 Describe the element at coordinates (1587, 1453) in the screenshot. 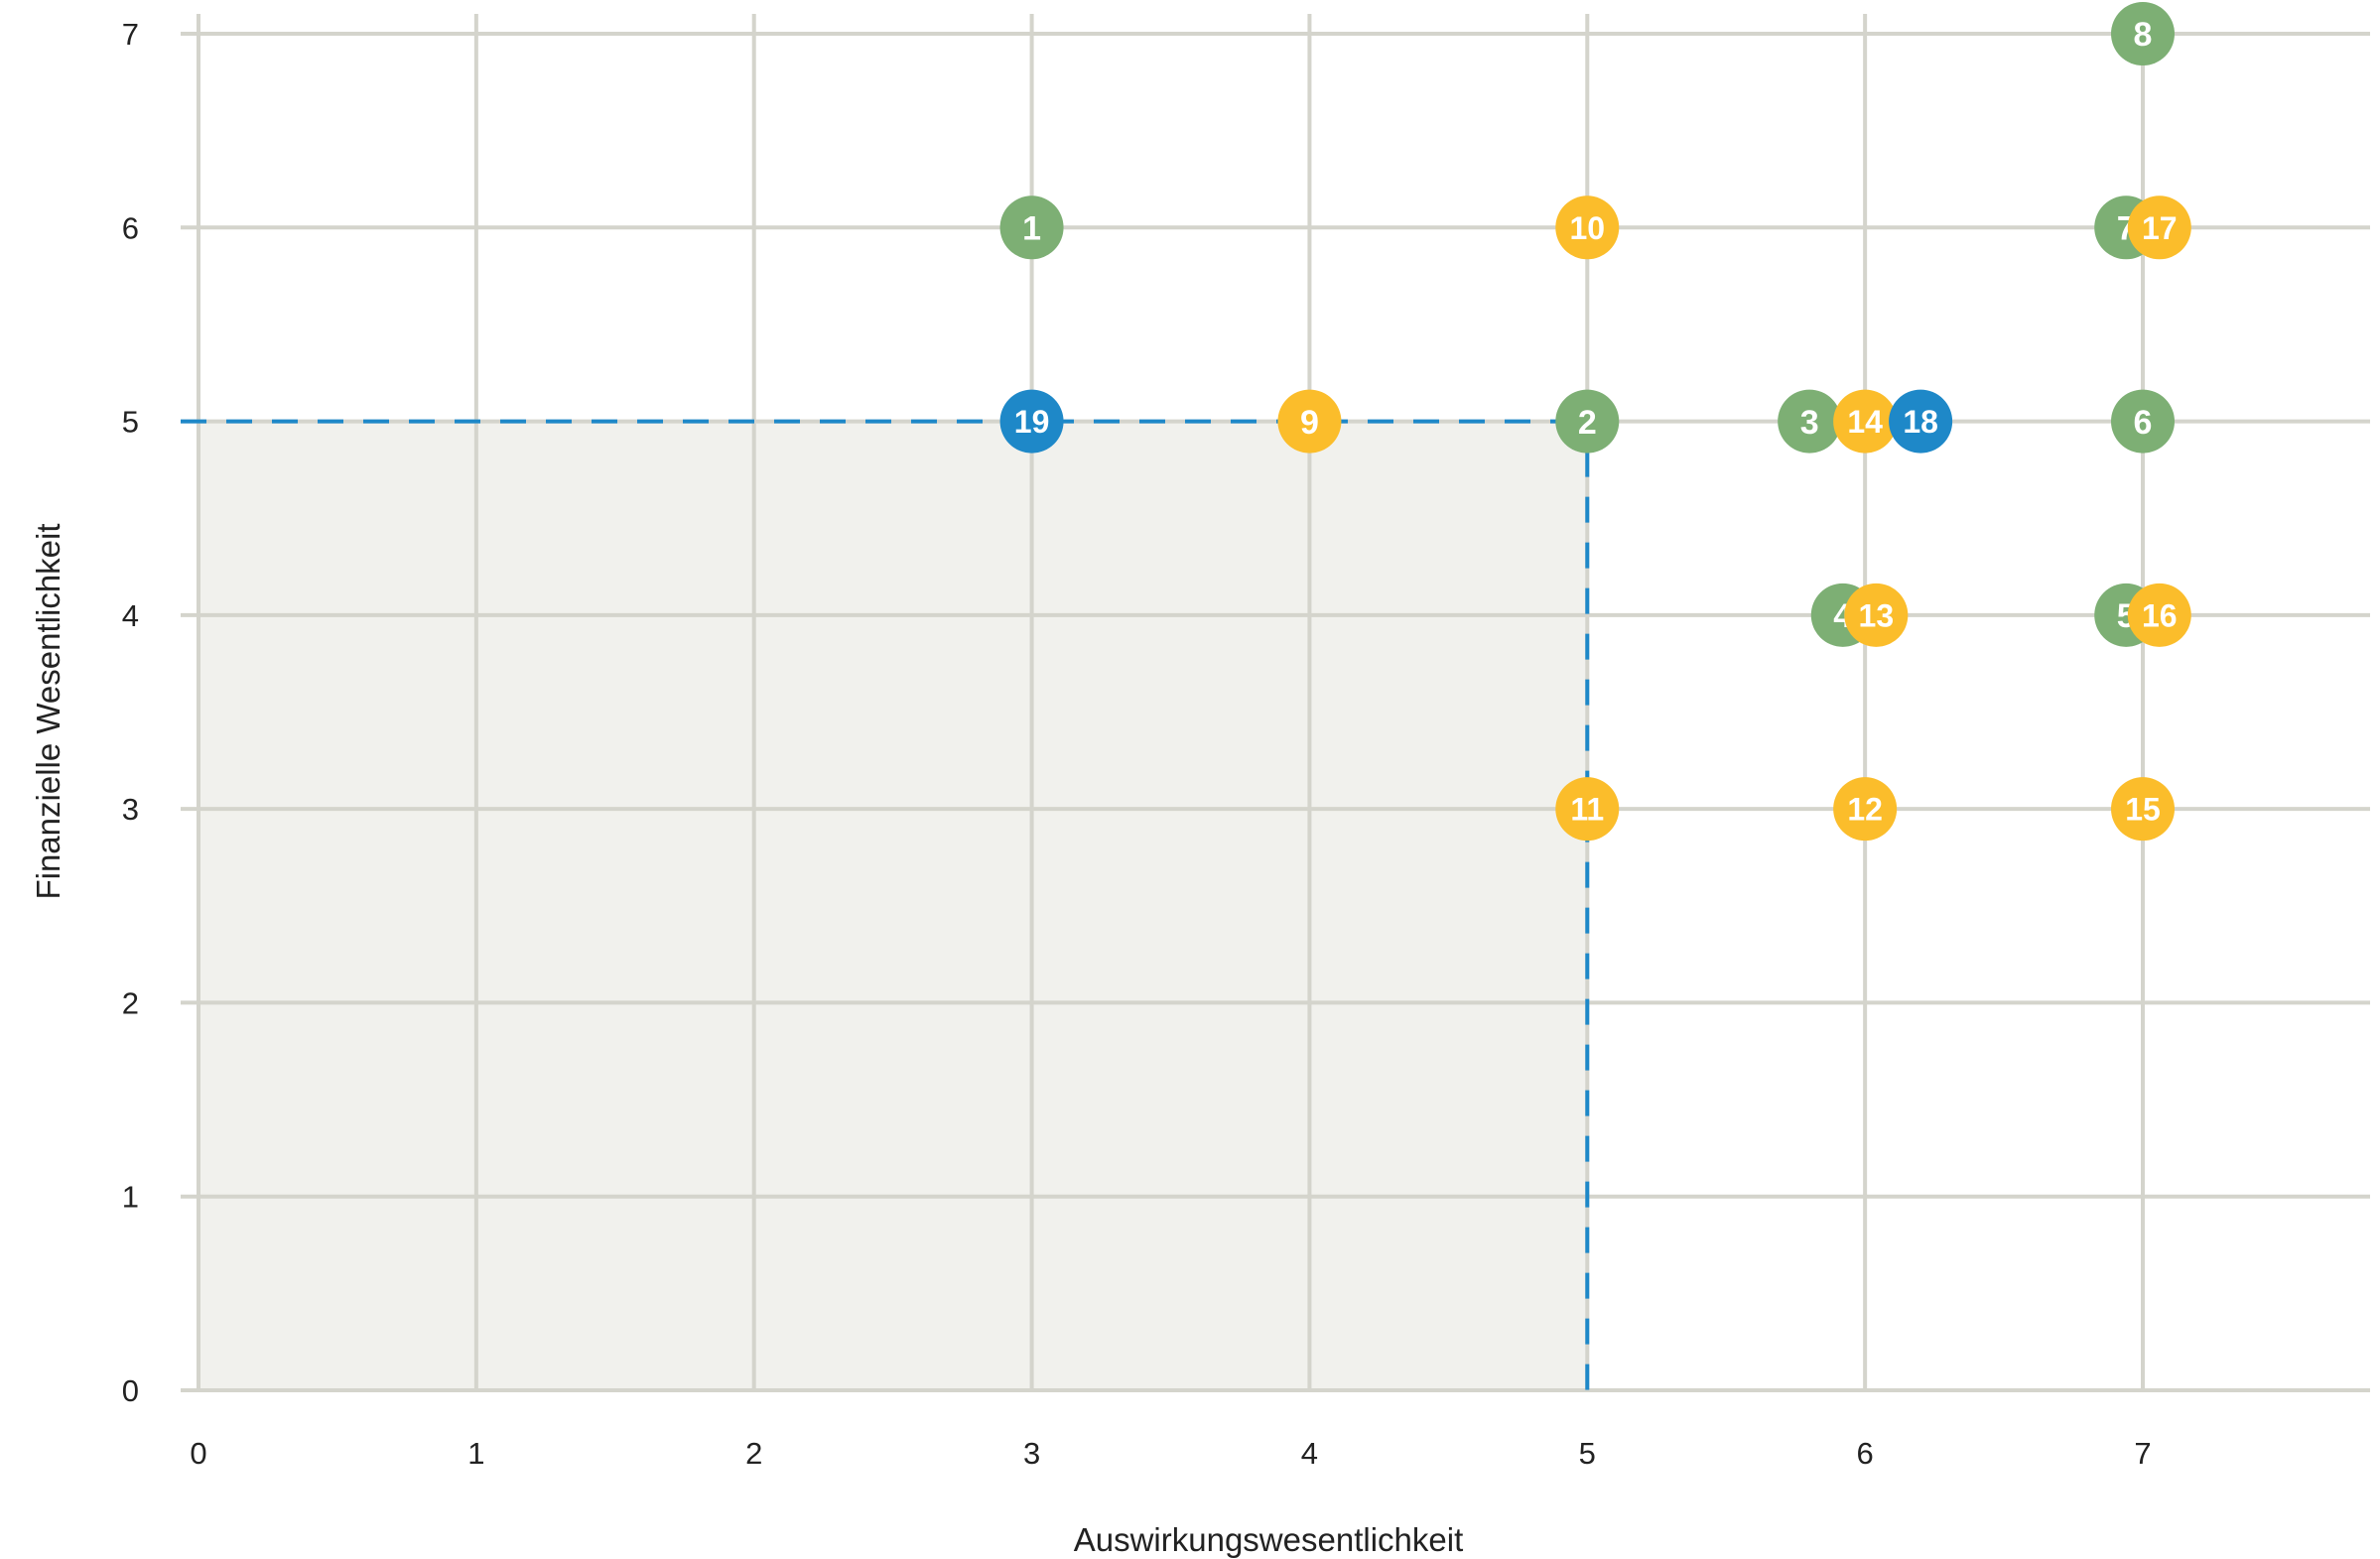

I see `x-tick-label: 5` at that location.